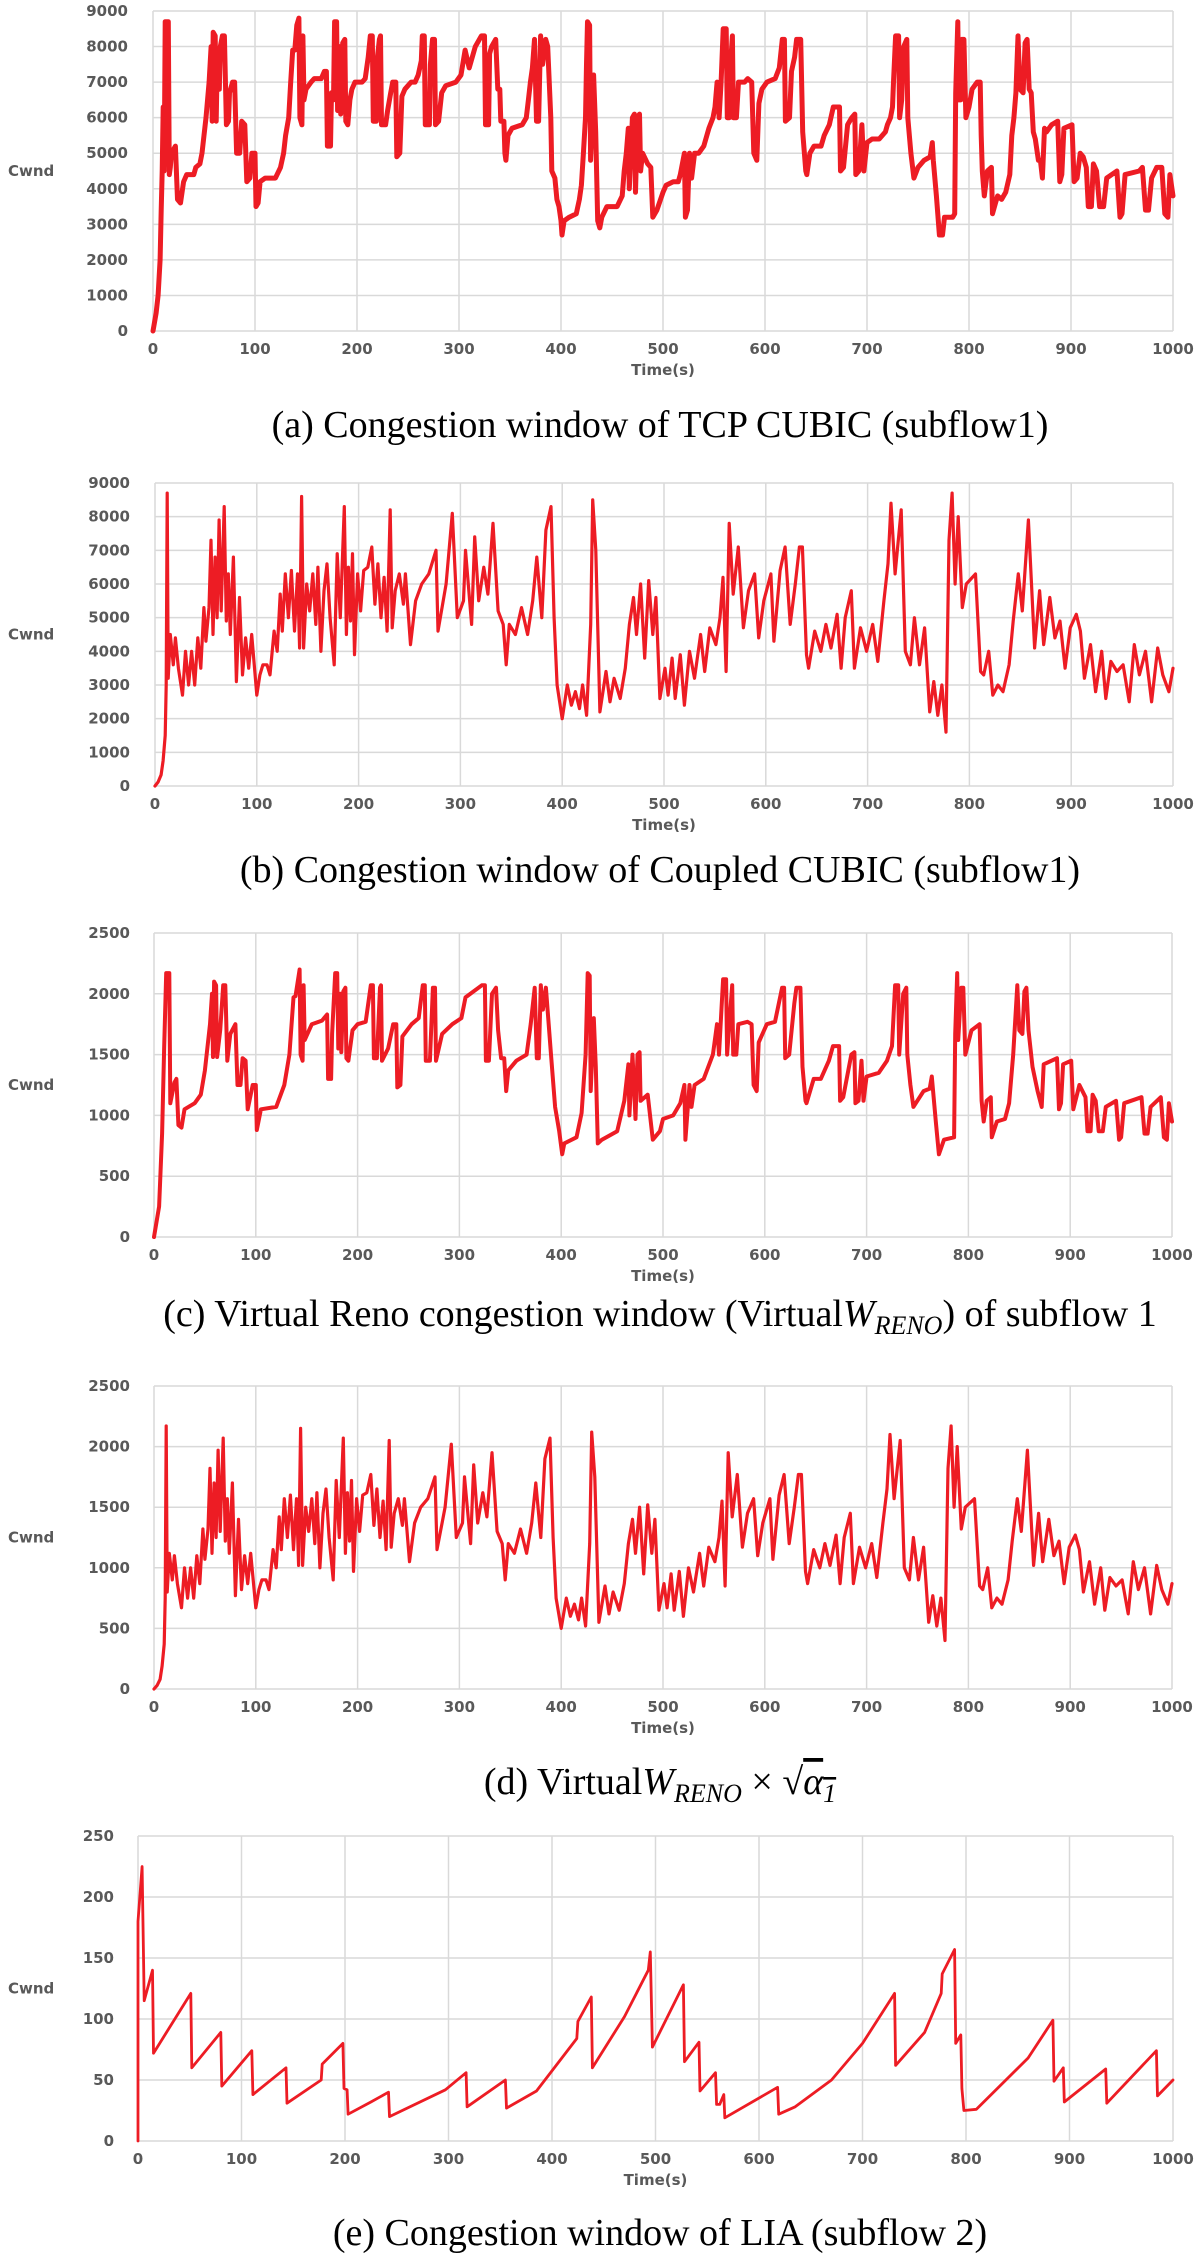  Describe the element at coordinates (103, 2080) in the screenshot. I see `y-tick-label: 50` at that location.